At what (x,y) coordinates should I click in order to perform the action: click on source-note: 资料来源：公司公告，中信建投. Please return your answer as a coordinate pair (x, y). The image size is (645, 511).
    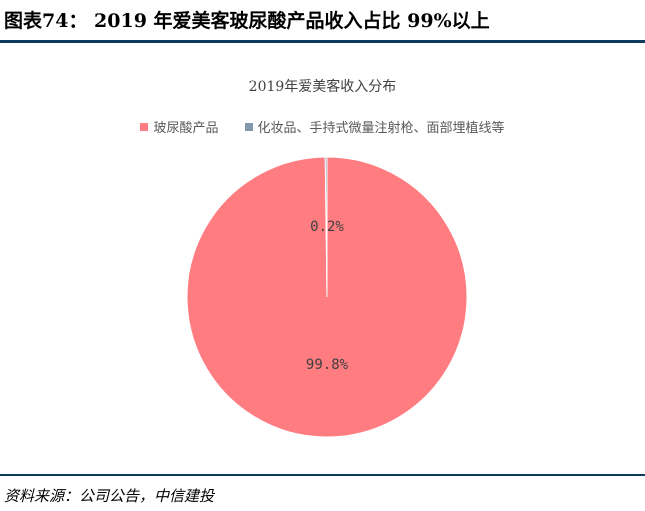
    Looking at the image, I should click on (109, 496).